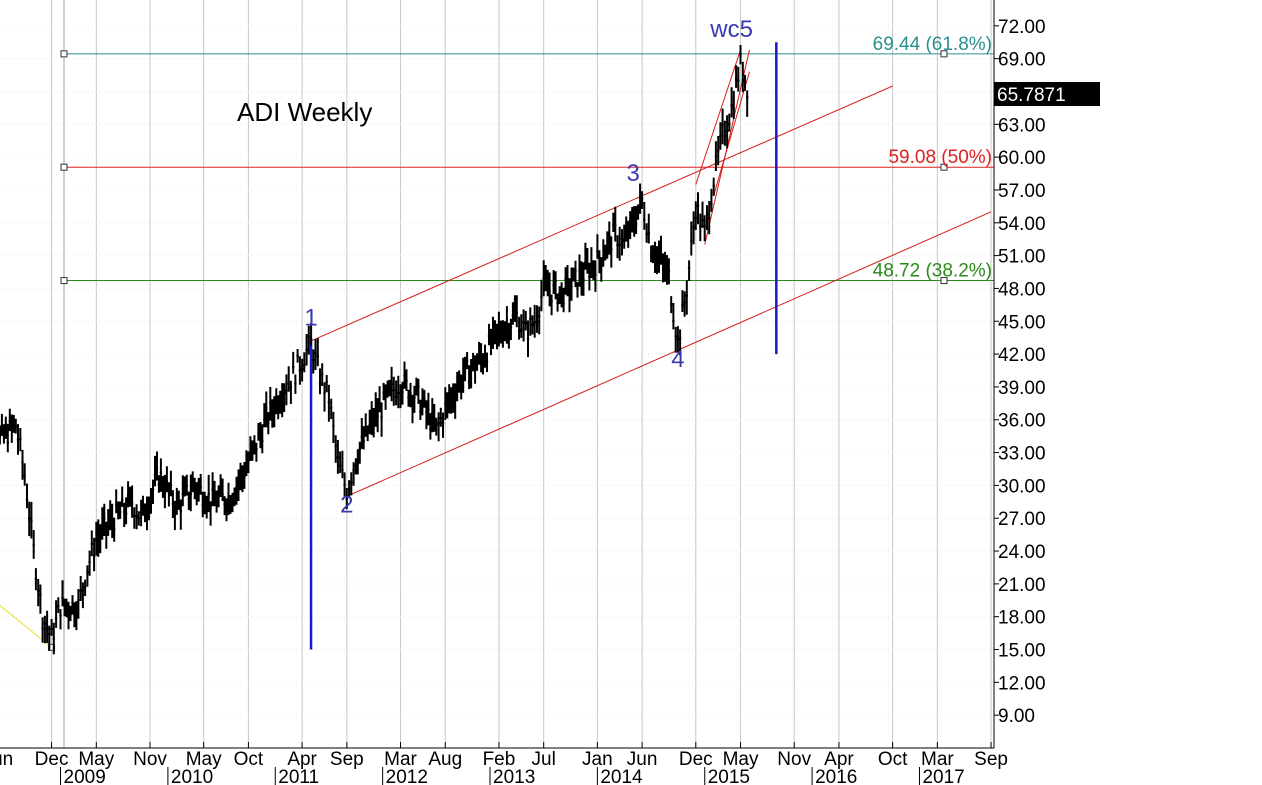 Image resolution: width=1262 pixels, height=785 pixels. Describe the element at coordinates (85, 776) in the screenshot. I see `x-year-label: 2009` at that location.